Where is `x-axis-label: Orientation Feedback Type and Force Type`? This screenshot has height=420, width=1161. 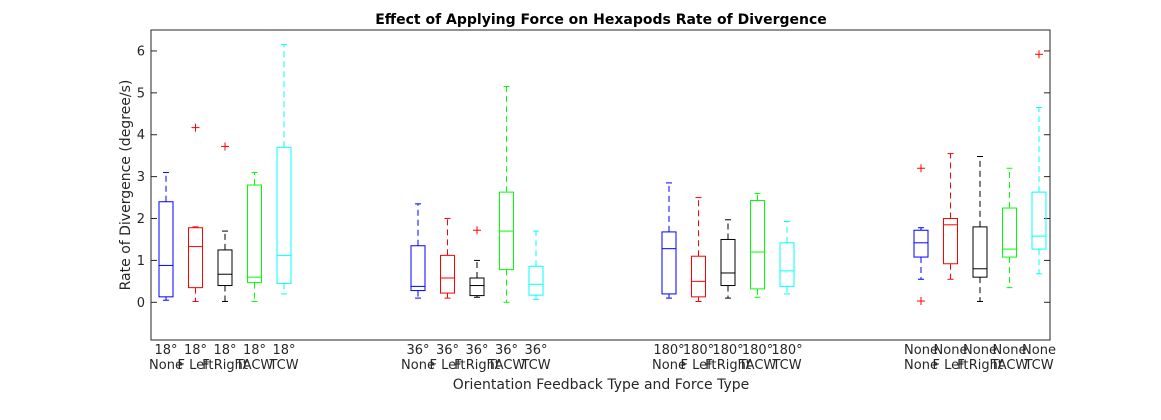 x-axis-label: Orientation Feedback Type and Force Type is located at coordinates (601, 385).